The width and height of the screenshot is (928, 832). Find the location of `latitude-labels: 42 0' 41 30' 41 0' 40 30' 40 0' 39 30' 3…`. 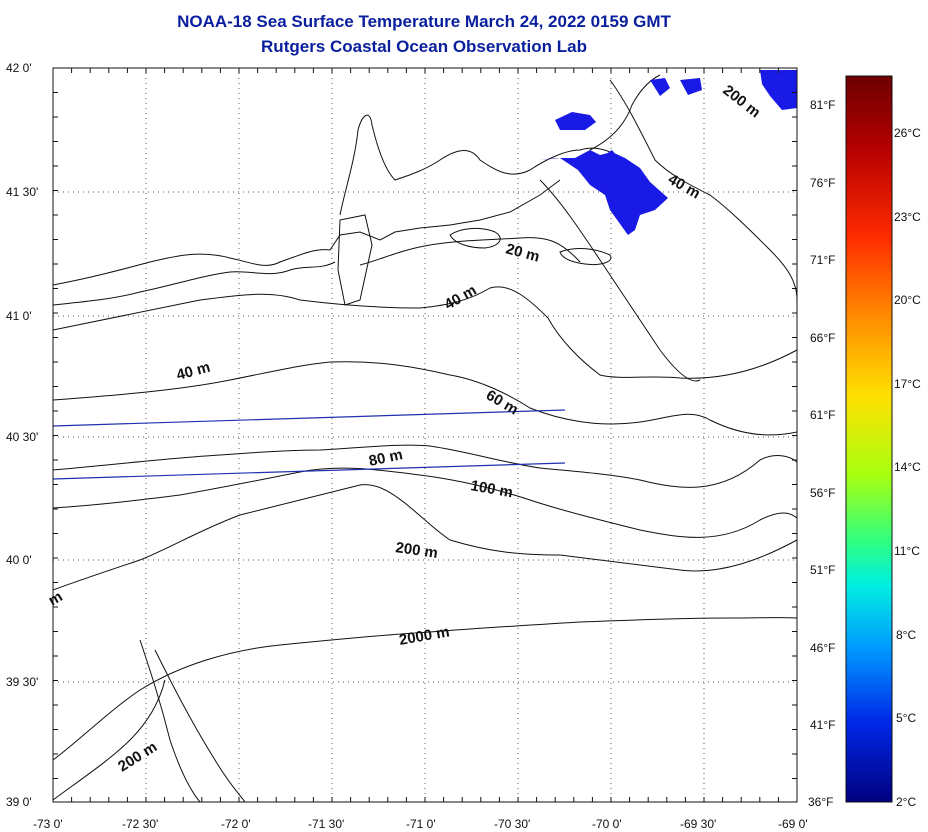

latitude-labels: 42 0' 41 30' 41 0' 40 30' 40 0' 39 30' 3… is located at coordinates (22, 435).